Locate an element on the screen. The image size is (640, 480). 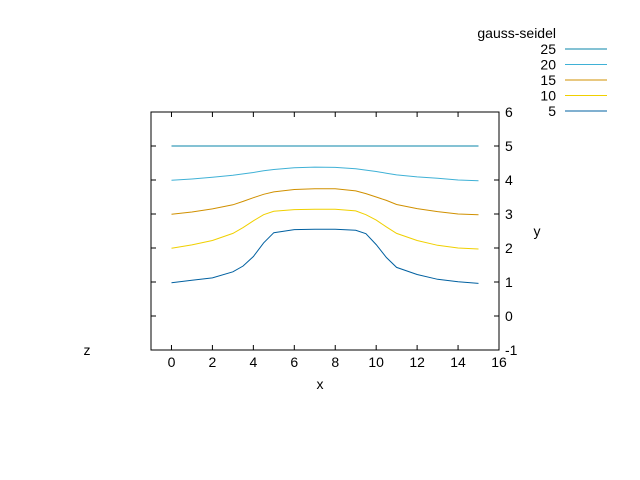
y-tick-label: -1 is located at coordinates (511, 350).